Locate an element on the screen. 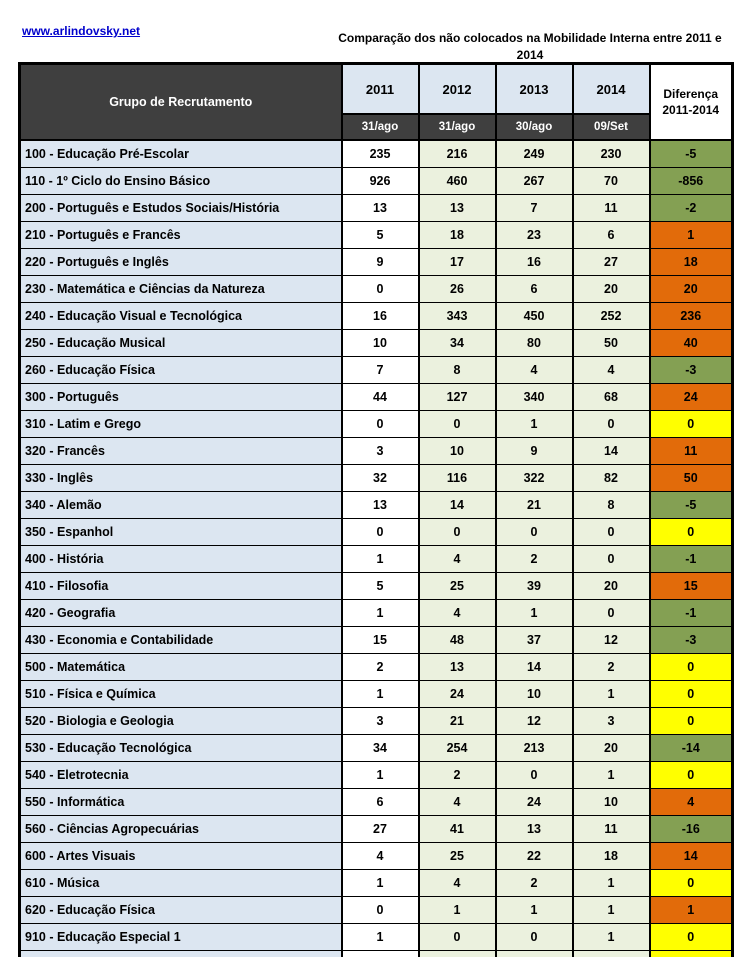  value-2012-cell: 1 is located at coordinates (457, 910).